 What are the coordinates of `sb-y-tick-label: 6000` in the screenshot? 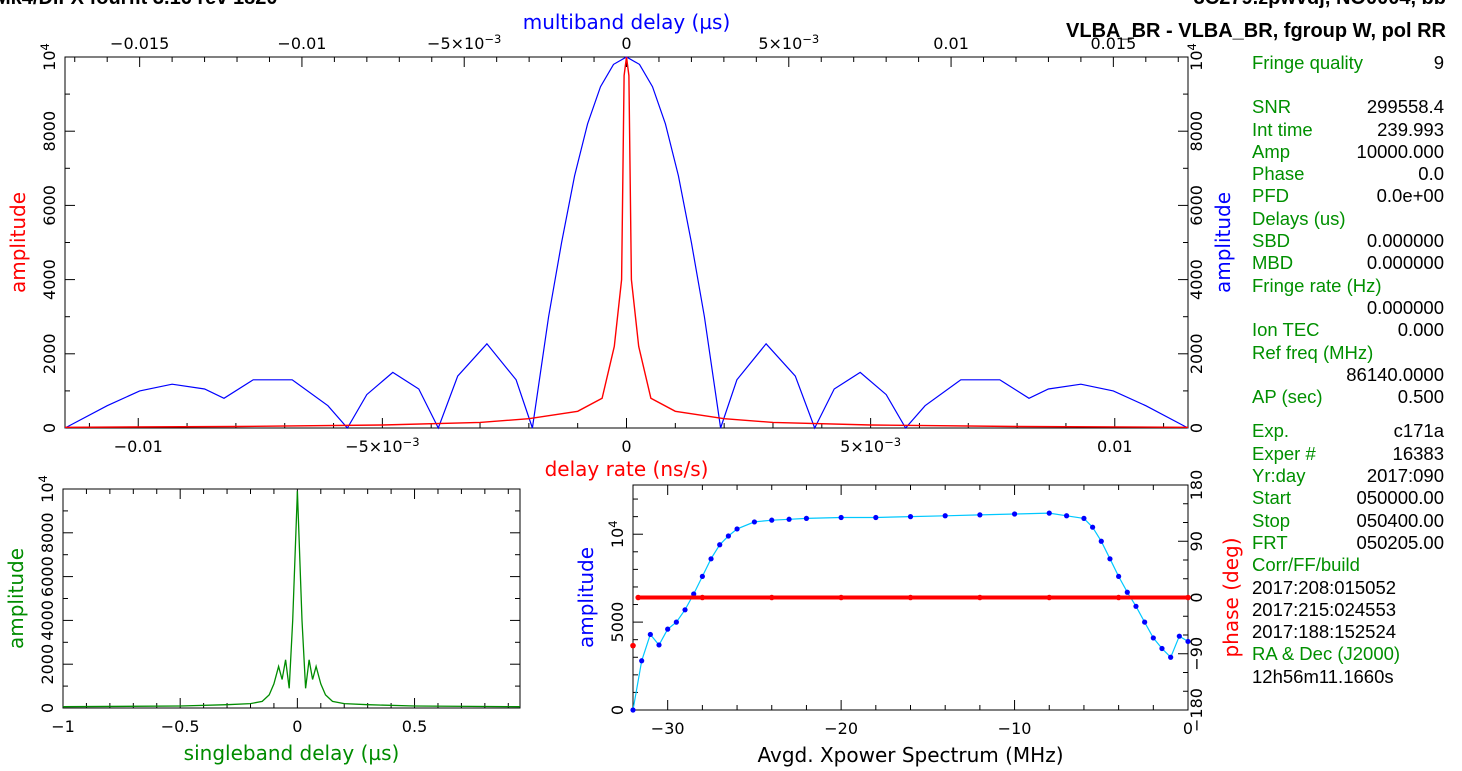 It's located at (47, 576).